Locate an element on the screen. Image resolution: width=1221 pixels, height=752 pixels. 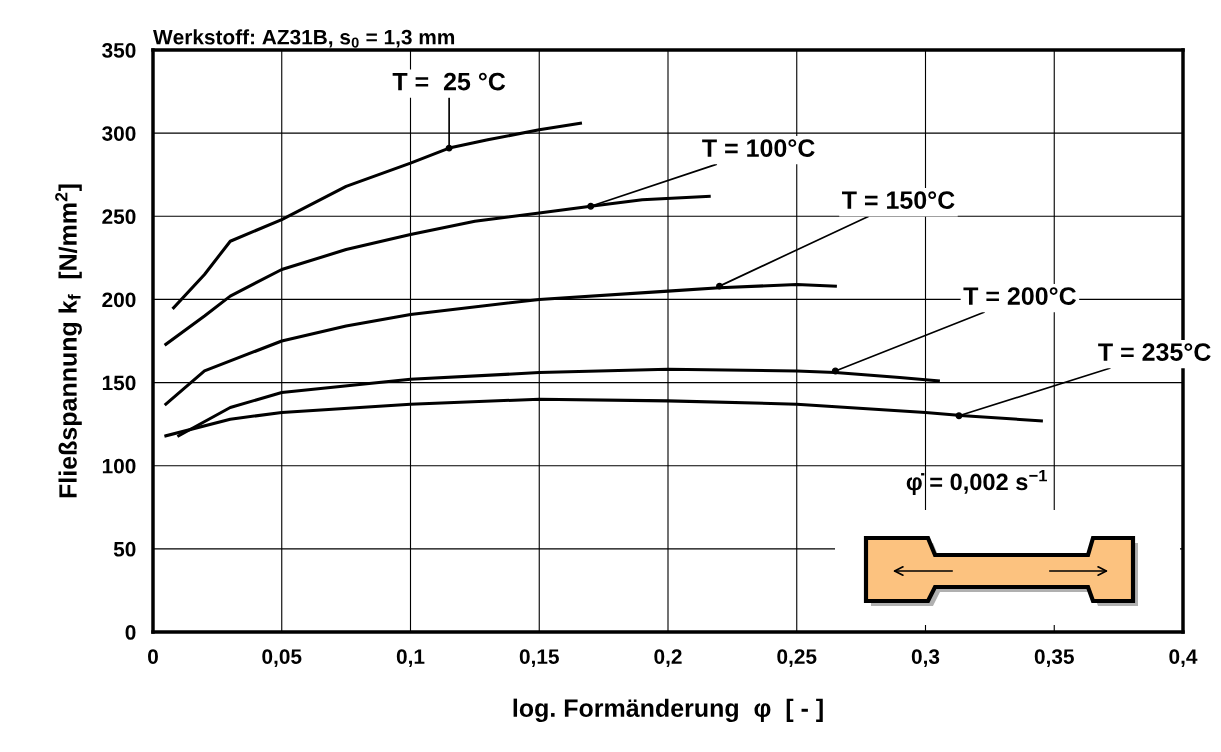
y-tick-label: 50 is located at coordinates (124, 549).